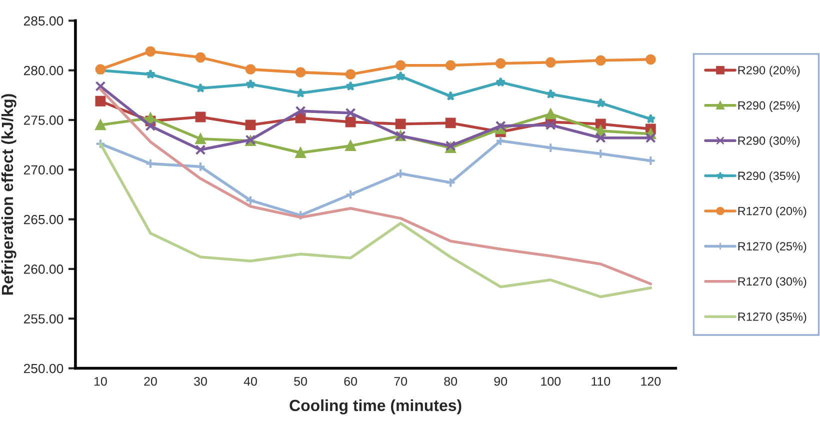 Image resolution: width=820 pixels, height=440 pixels. I want to click on x-tick-label: 60, so click(351, 381).